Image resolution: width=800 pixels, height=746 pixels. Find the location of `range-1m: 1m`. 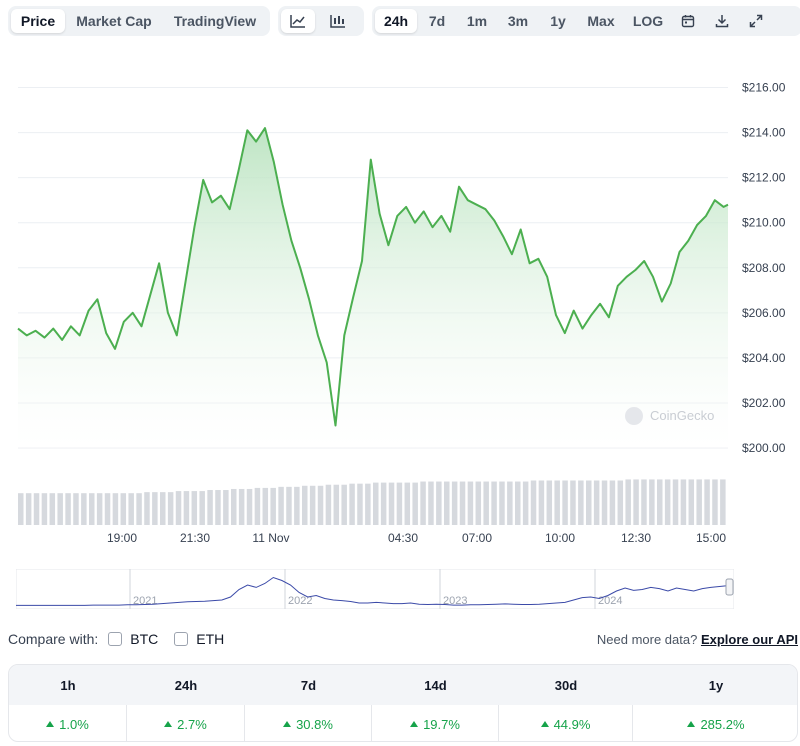

range-1m: 1m is located at coordinates (477, 21).